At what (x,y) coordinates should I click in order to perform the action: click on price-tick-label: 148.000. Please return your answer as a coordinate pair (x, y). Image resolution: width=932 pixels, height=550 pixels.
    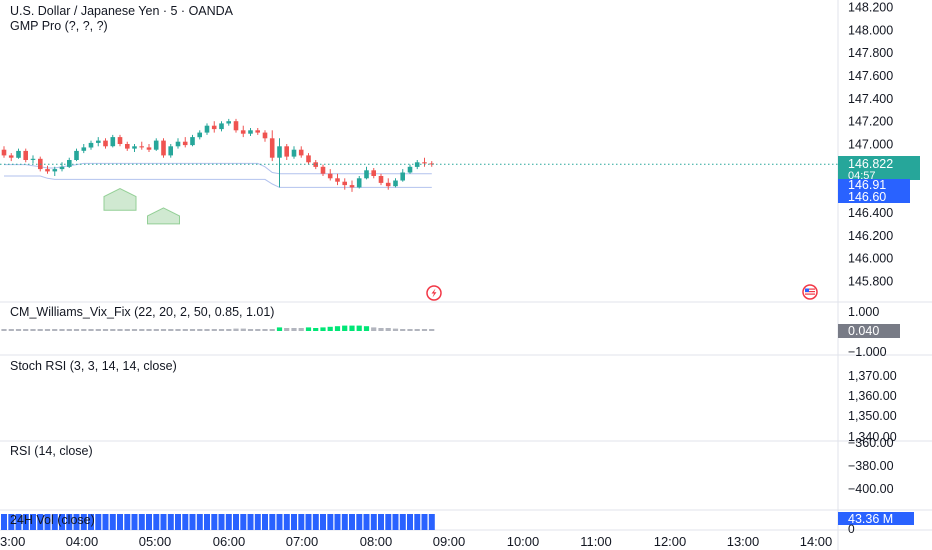
    Looking at the image, I should click on (870, 30).